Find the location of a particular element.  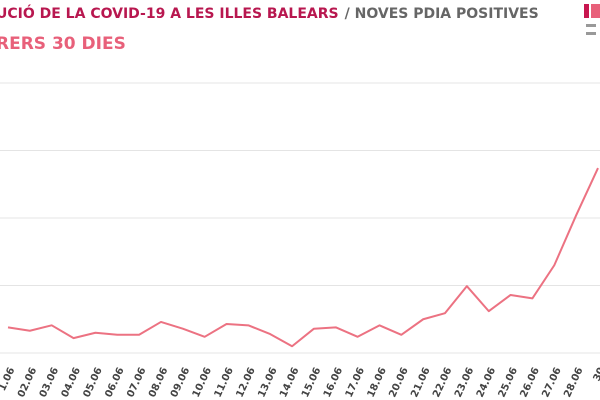

x-tick-label: 03.06 is located at coordinates (49, 382).